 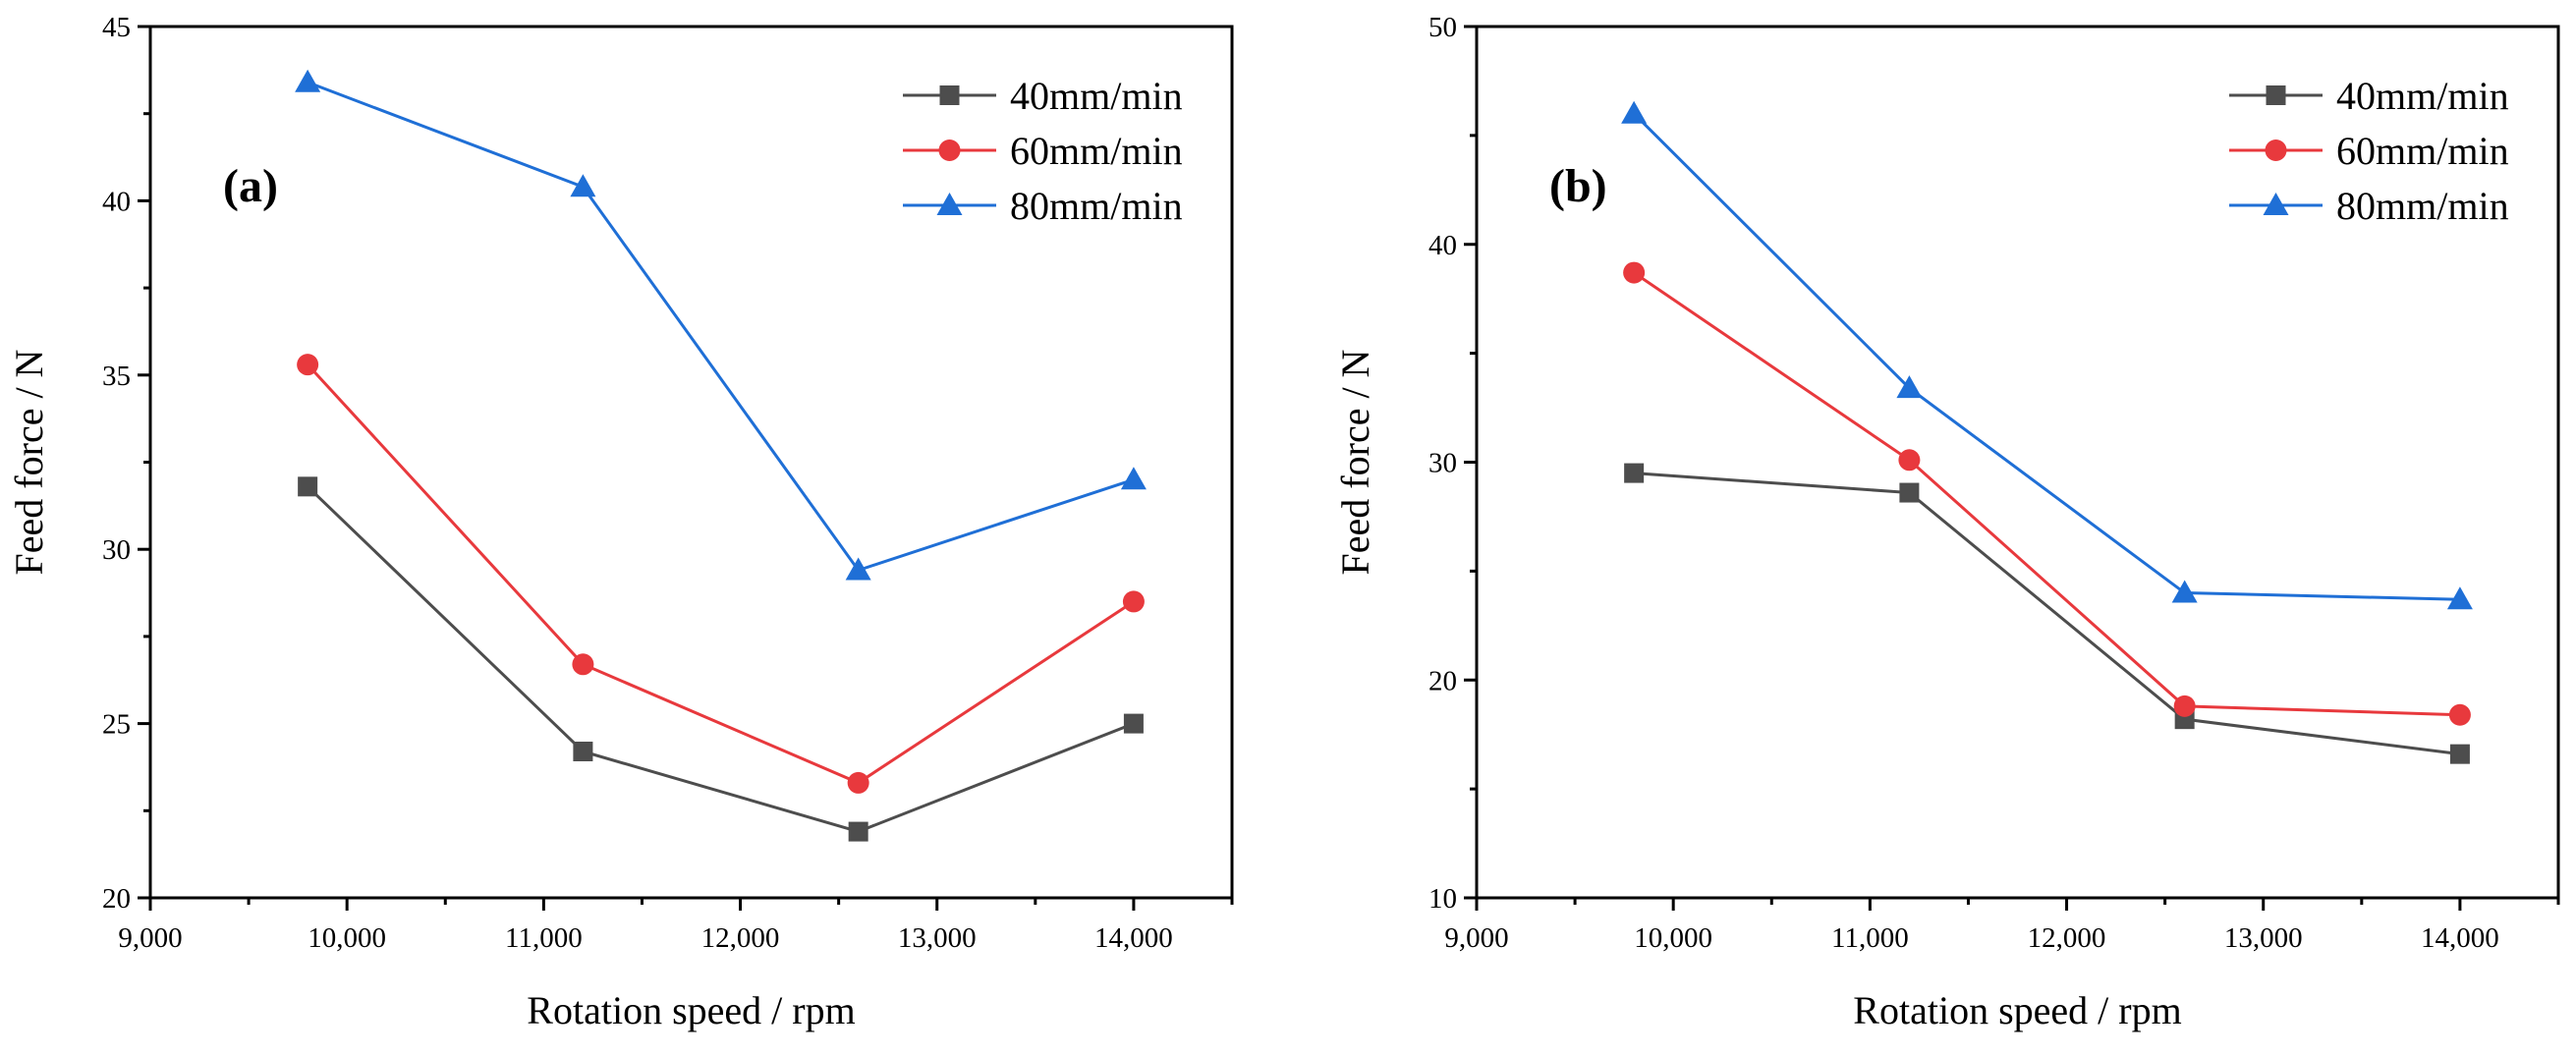 I want to click on panel-label: (b), so click(x=1578, y=186).